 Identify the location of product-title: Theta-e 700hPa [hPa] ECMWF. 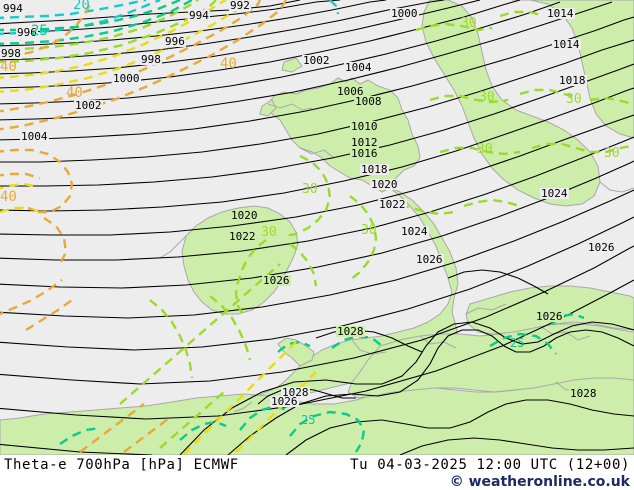
(121, 465).